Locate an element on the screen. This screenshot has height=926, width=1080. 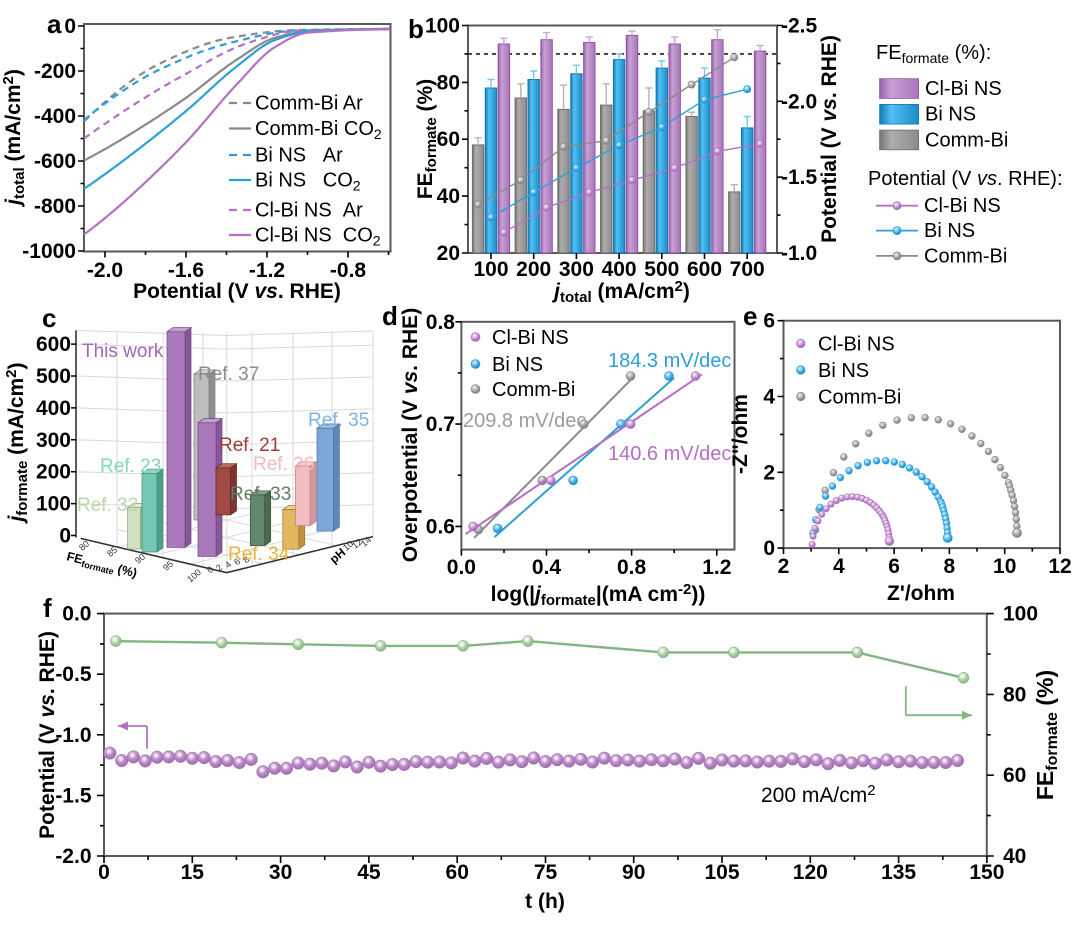
svg-text: 15 is located at coordinates (193, 872).